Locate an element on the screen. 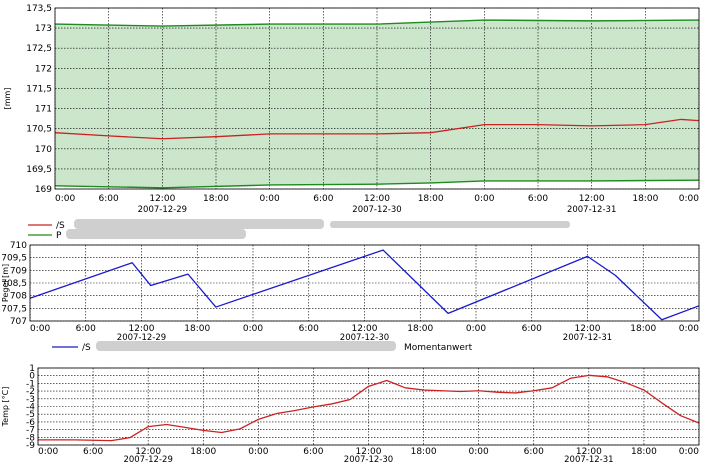 This screenshot has width=708, height=466. y-tick-label: 169 is located at coordinates (43, 190).